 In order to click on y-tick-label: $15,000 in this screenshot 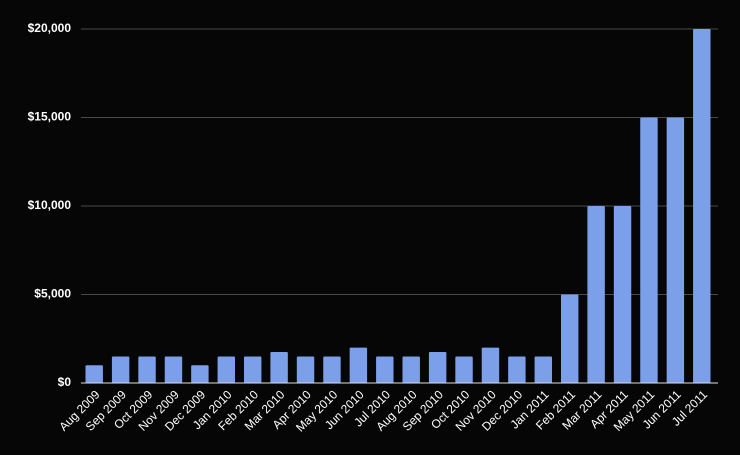, I will do `click(50, 117)`.